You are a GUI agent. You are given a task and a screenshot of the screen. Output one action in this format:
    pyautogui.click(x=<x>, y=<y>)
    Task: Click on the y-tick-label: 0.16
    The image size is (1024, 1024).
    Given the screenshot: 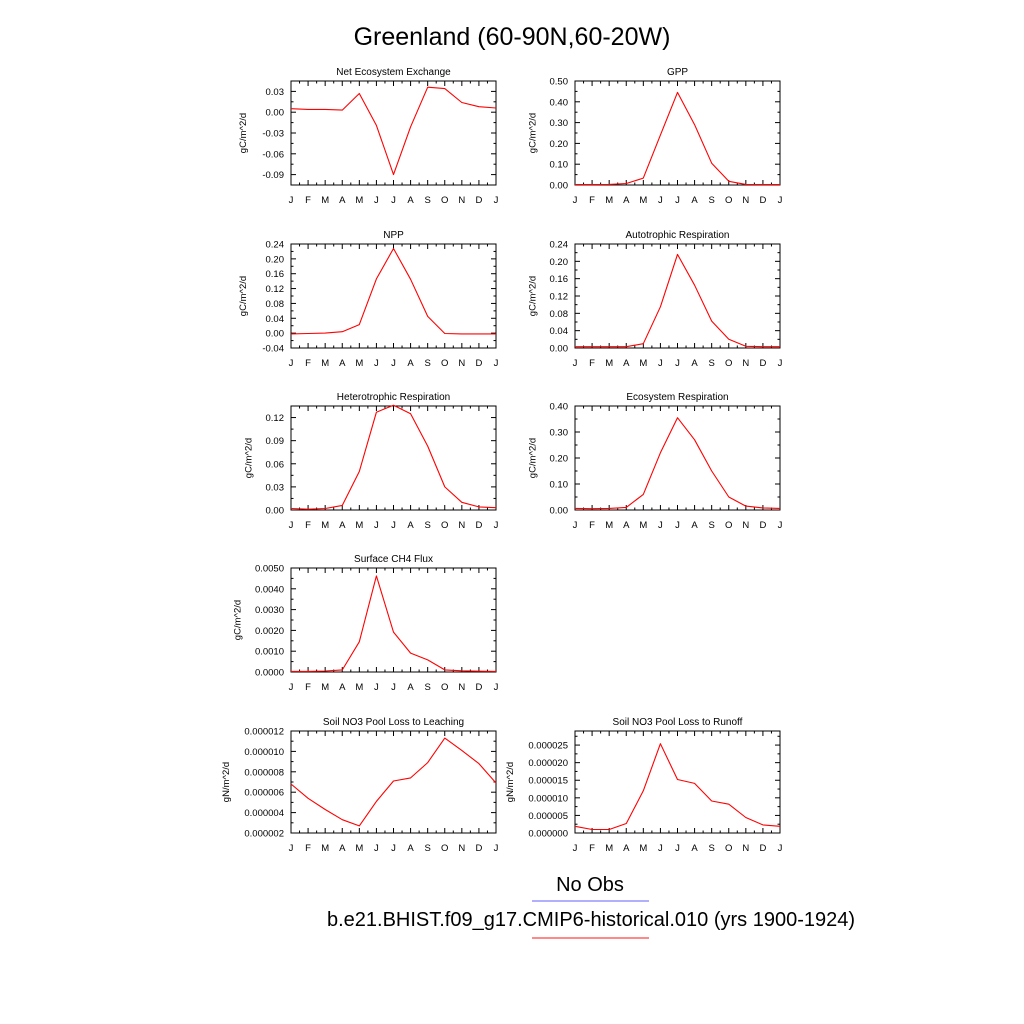 What is the action you would take?
    pyautogui.click(x=275, y=274)
    